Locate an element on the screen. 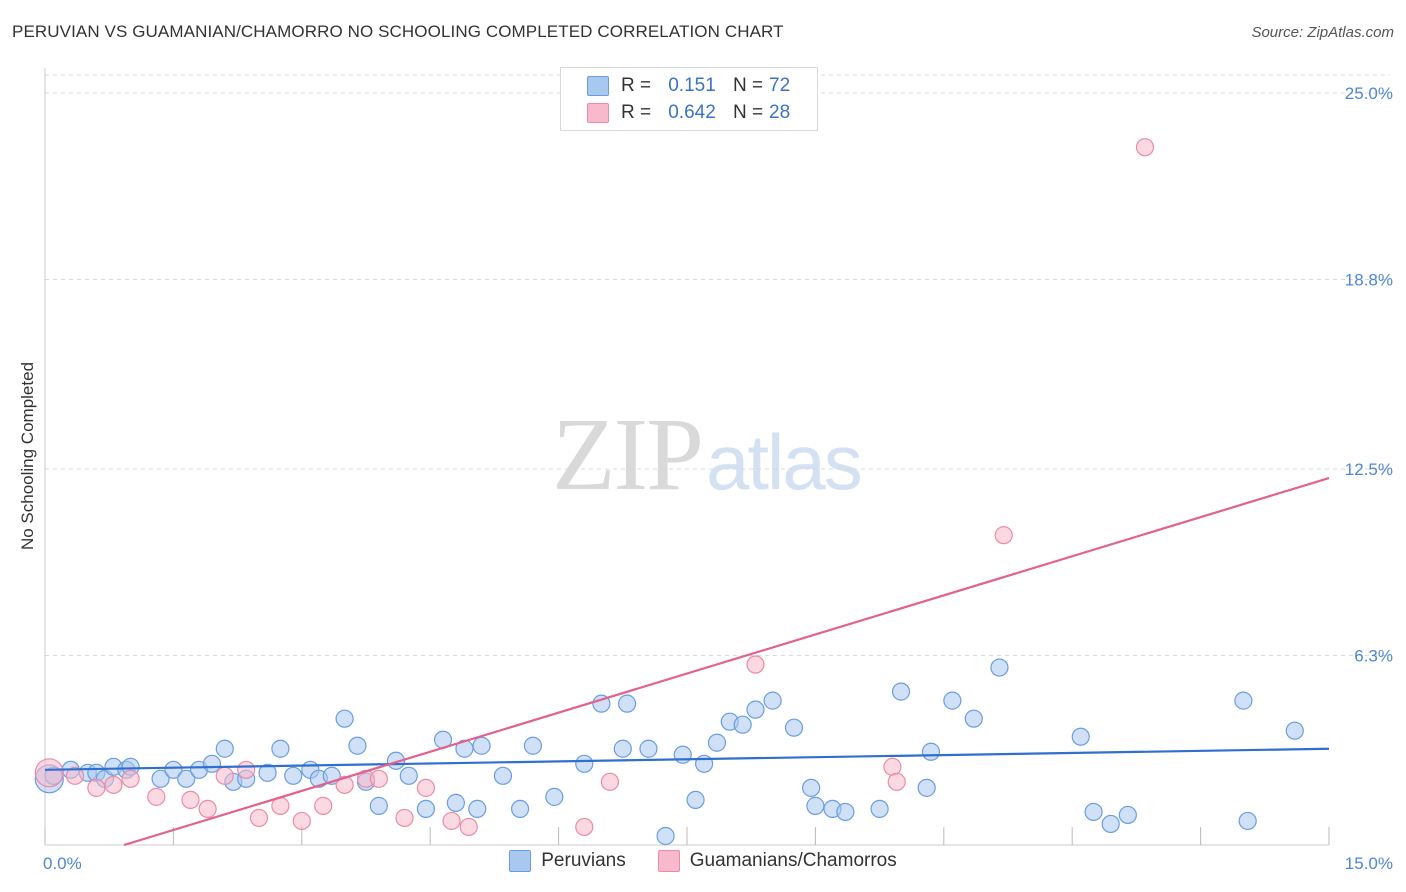 The image size is (1406, 892). x-tick-label-min: 0.0% is located at coordinates (62, 863).